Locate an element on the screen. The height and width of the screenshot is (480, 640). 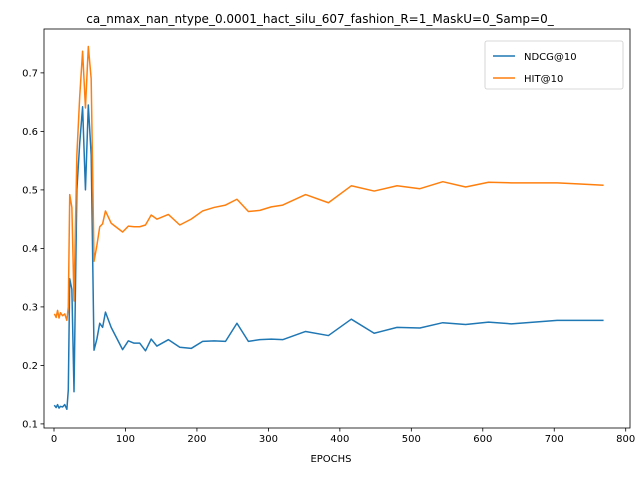
legend-label: HIT@10 is located at coordinates (543, 79).